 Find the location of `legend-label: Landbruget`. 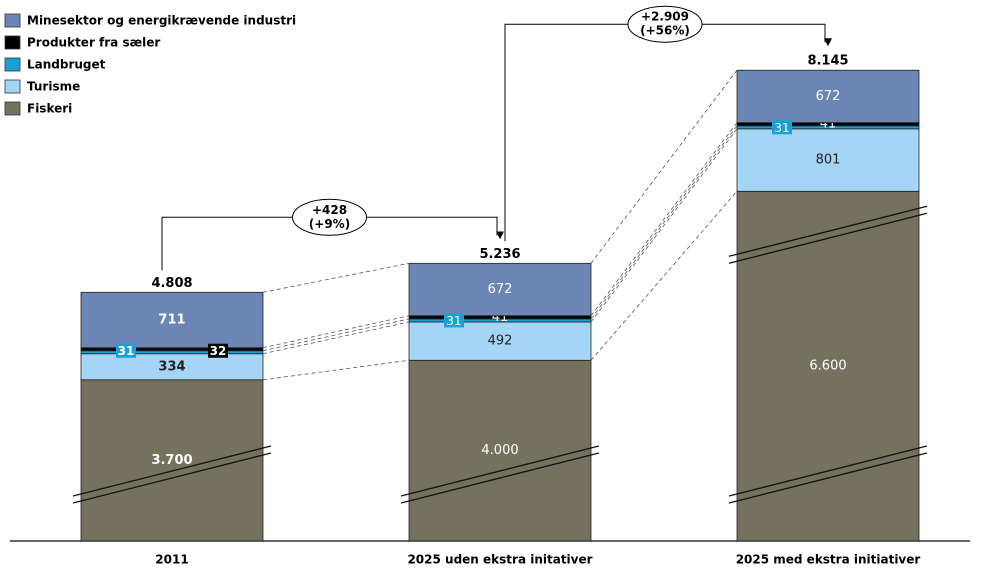

legend-label: Landbruget is located at coordinates (66, 65).